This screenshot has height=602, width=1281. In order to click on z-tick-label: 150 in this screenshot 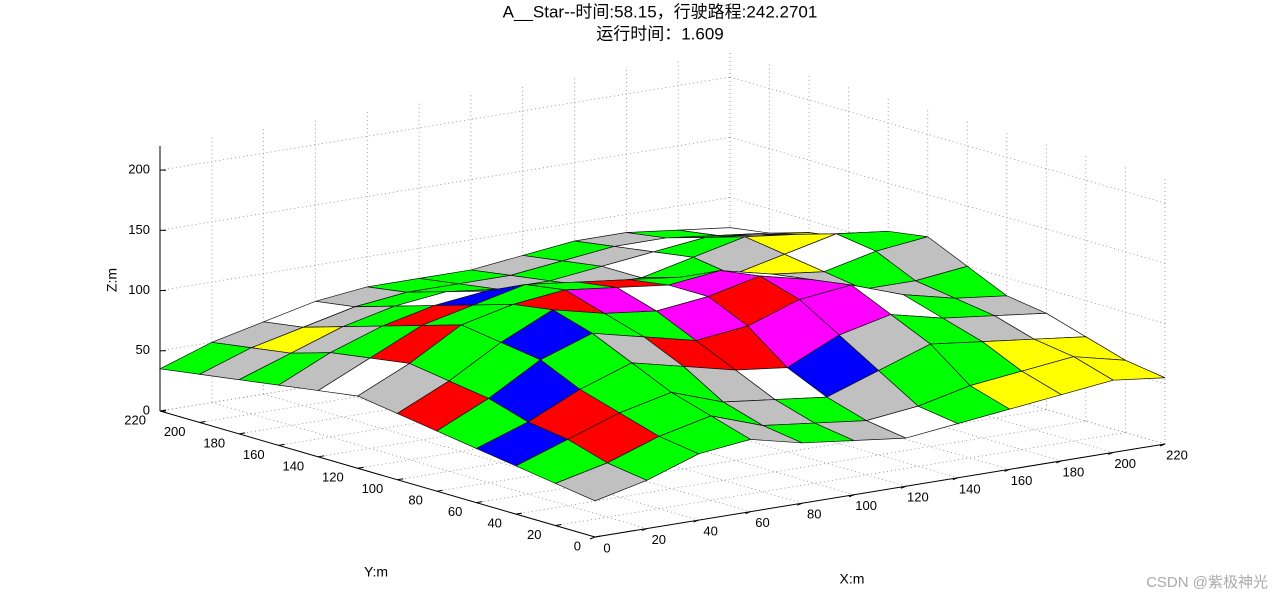, I will do `click(139, 229)`.